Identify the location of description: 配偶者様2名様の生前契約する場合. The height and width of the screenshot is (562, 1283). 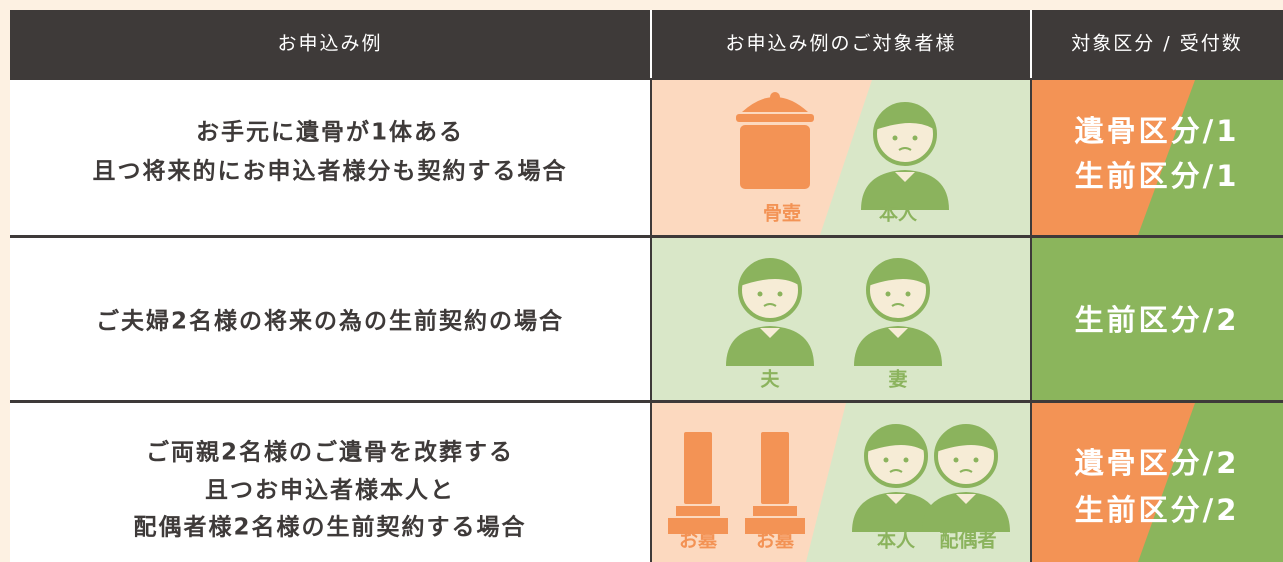
(329, 527).